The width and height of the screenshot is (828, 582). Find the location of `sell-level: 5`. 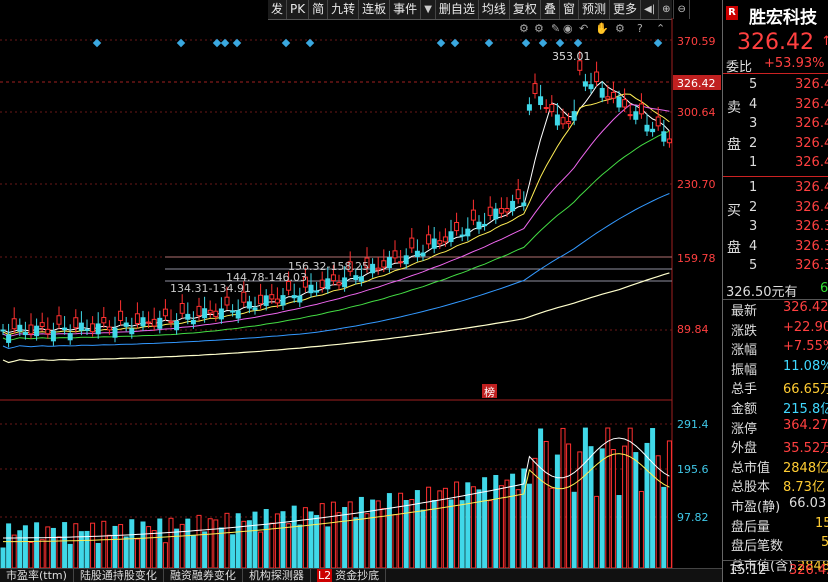

sell-level: 5 is located at coordinates (753, 84).